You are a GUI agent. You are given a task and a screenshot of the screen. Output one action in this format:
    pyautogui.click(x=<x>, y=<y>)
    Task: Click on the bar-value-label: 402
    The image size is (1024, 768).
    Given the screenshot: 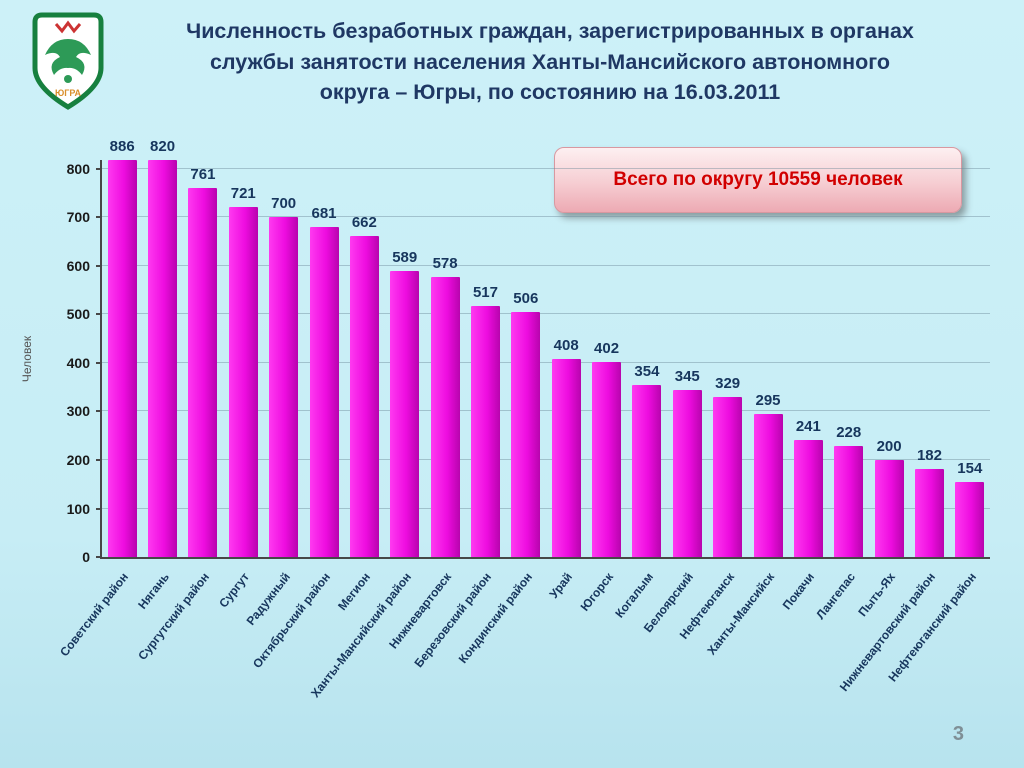 What is the action you would take?
    pyautogui.click(x=607, y=348)
    